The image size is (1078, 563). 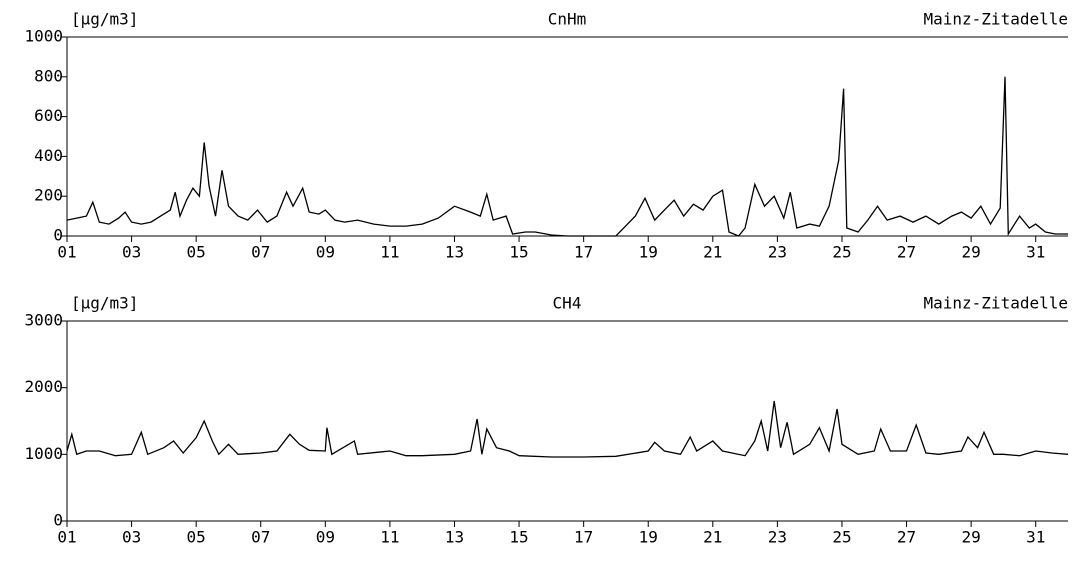 I want to click on y-tick-label: 3000, so click(x=43, y=320).